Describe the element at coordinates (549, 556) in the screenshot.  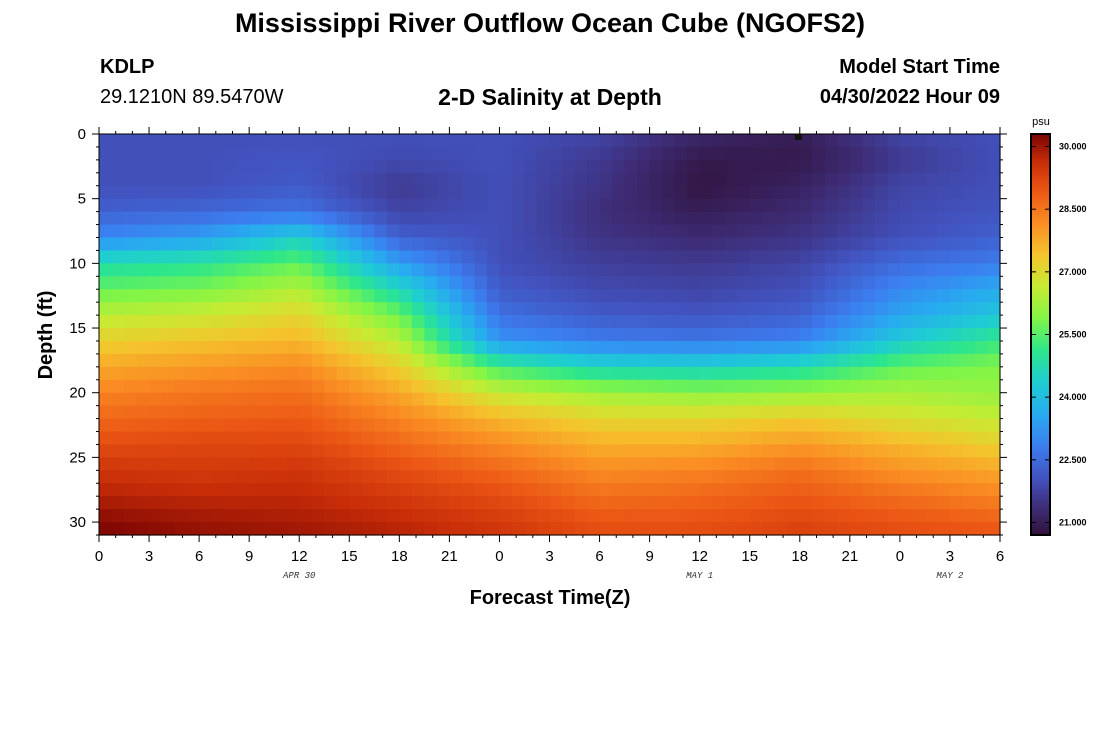
I see `x-tick-labels: 0 3 6 9 12 15 18 21 0 3 6 9 12 15 18 21 0 3 6` at that location.